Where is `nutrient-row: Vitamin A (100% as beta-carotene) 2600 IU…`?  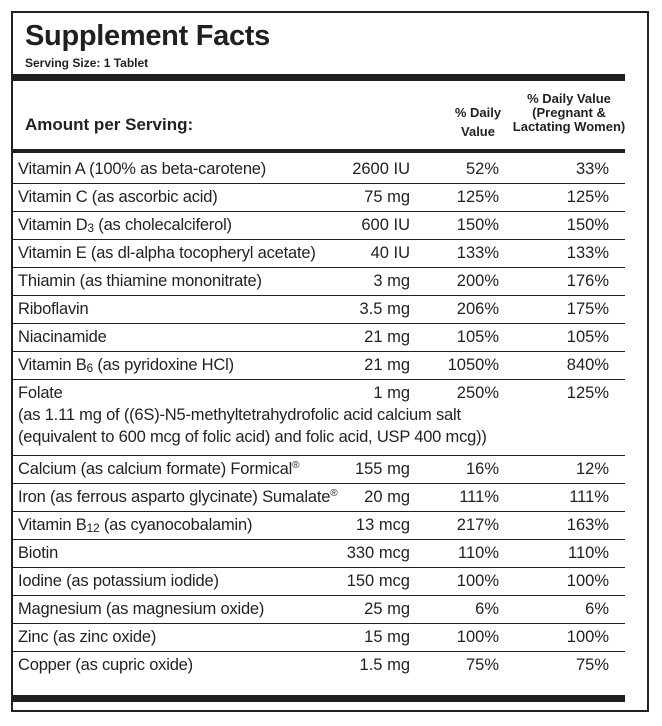 nutrient-row: Vitamin A (100% as beta-carotene) 2600 IU… is located at coordinates (318, 170).